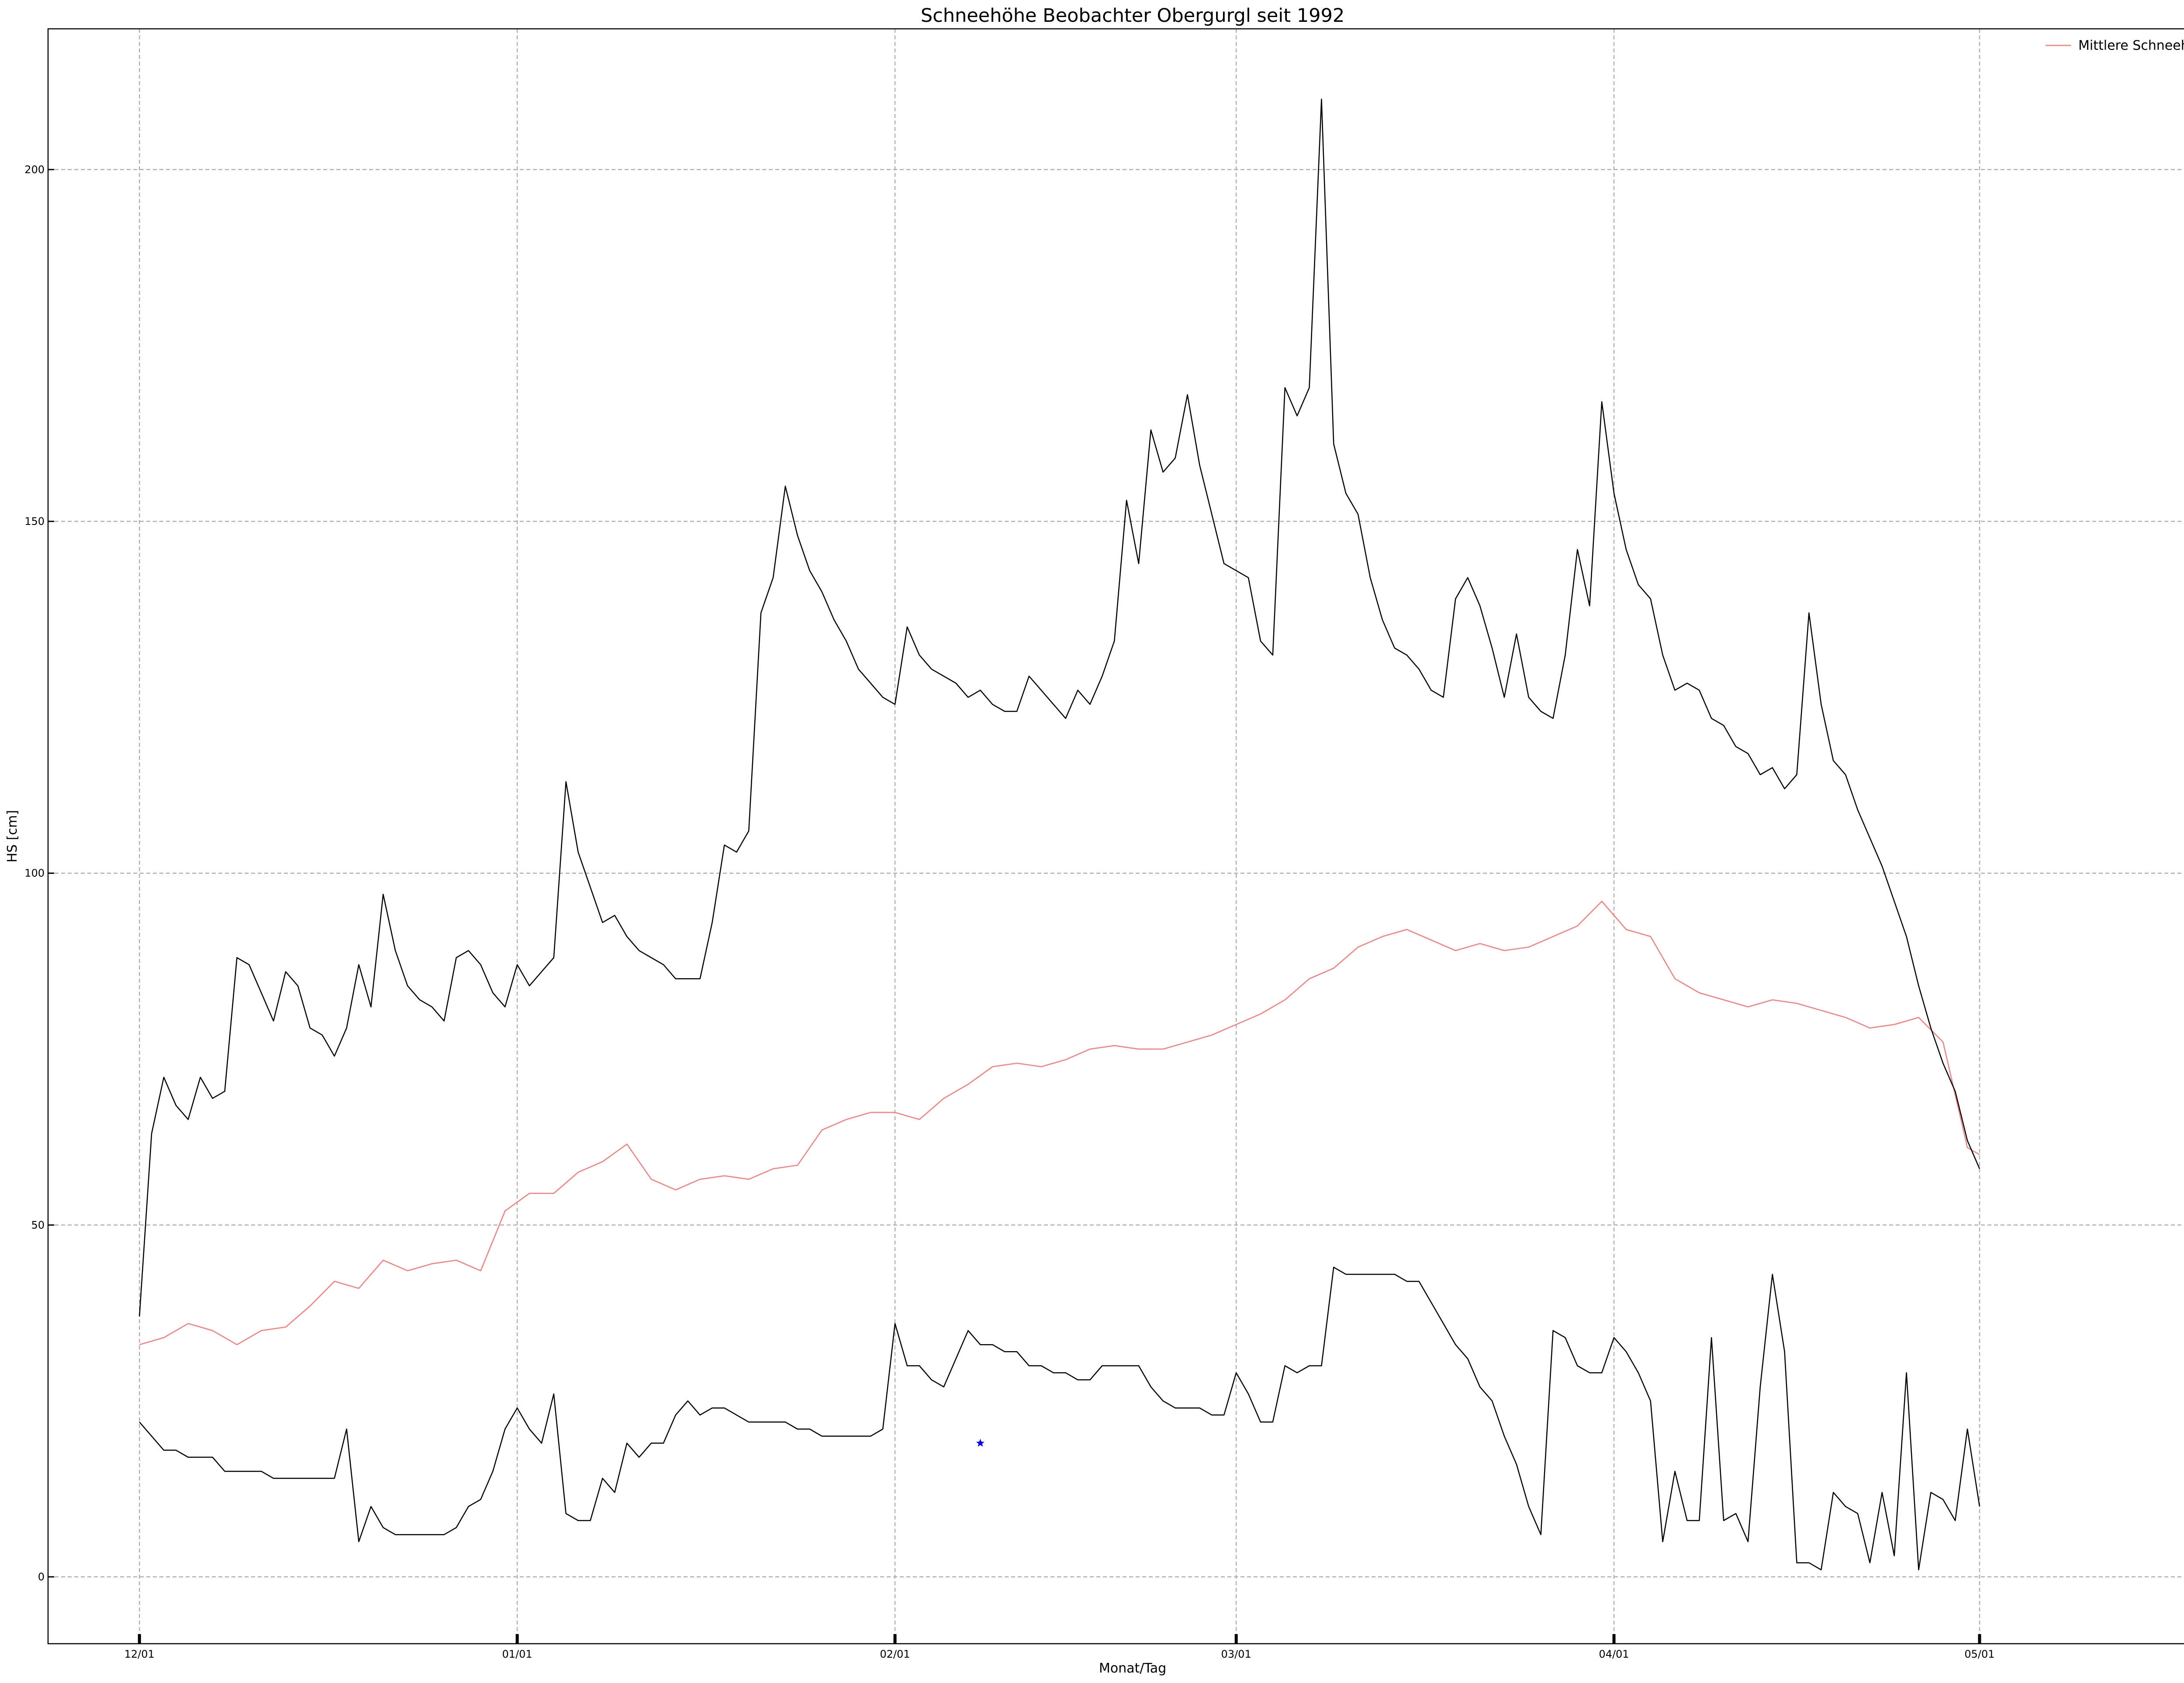 This screenshot has width=2184, height=1683. What do you see at coordinates (38, 1225) in the screenshot?
I see `y-tick-label: 50` at bounding box center [38, 1225].